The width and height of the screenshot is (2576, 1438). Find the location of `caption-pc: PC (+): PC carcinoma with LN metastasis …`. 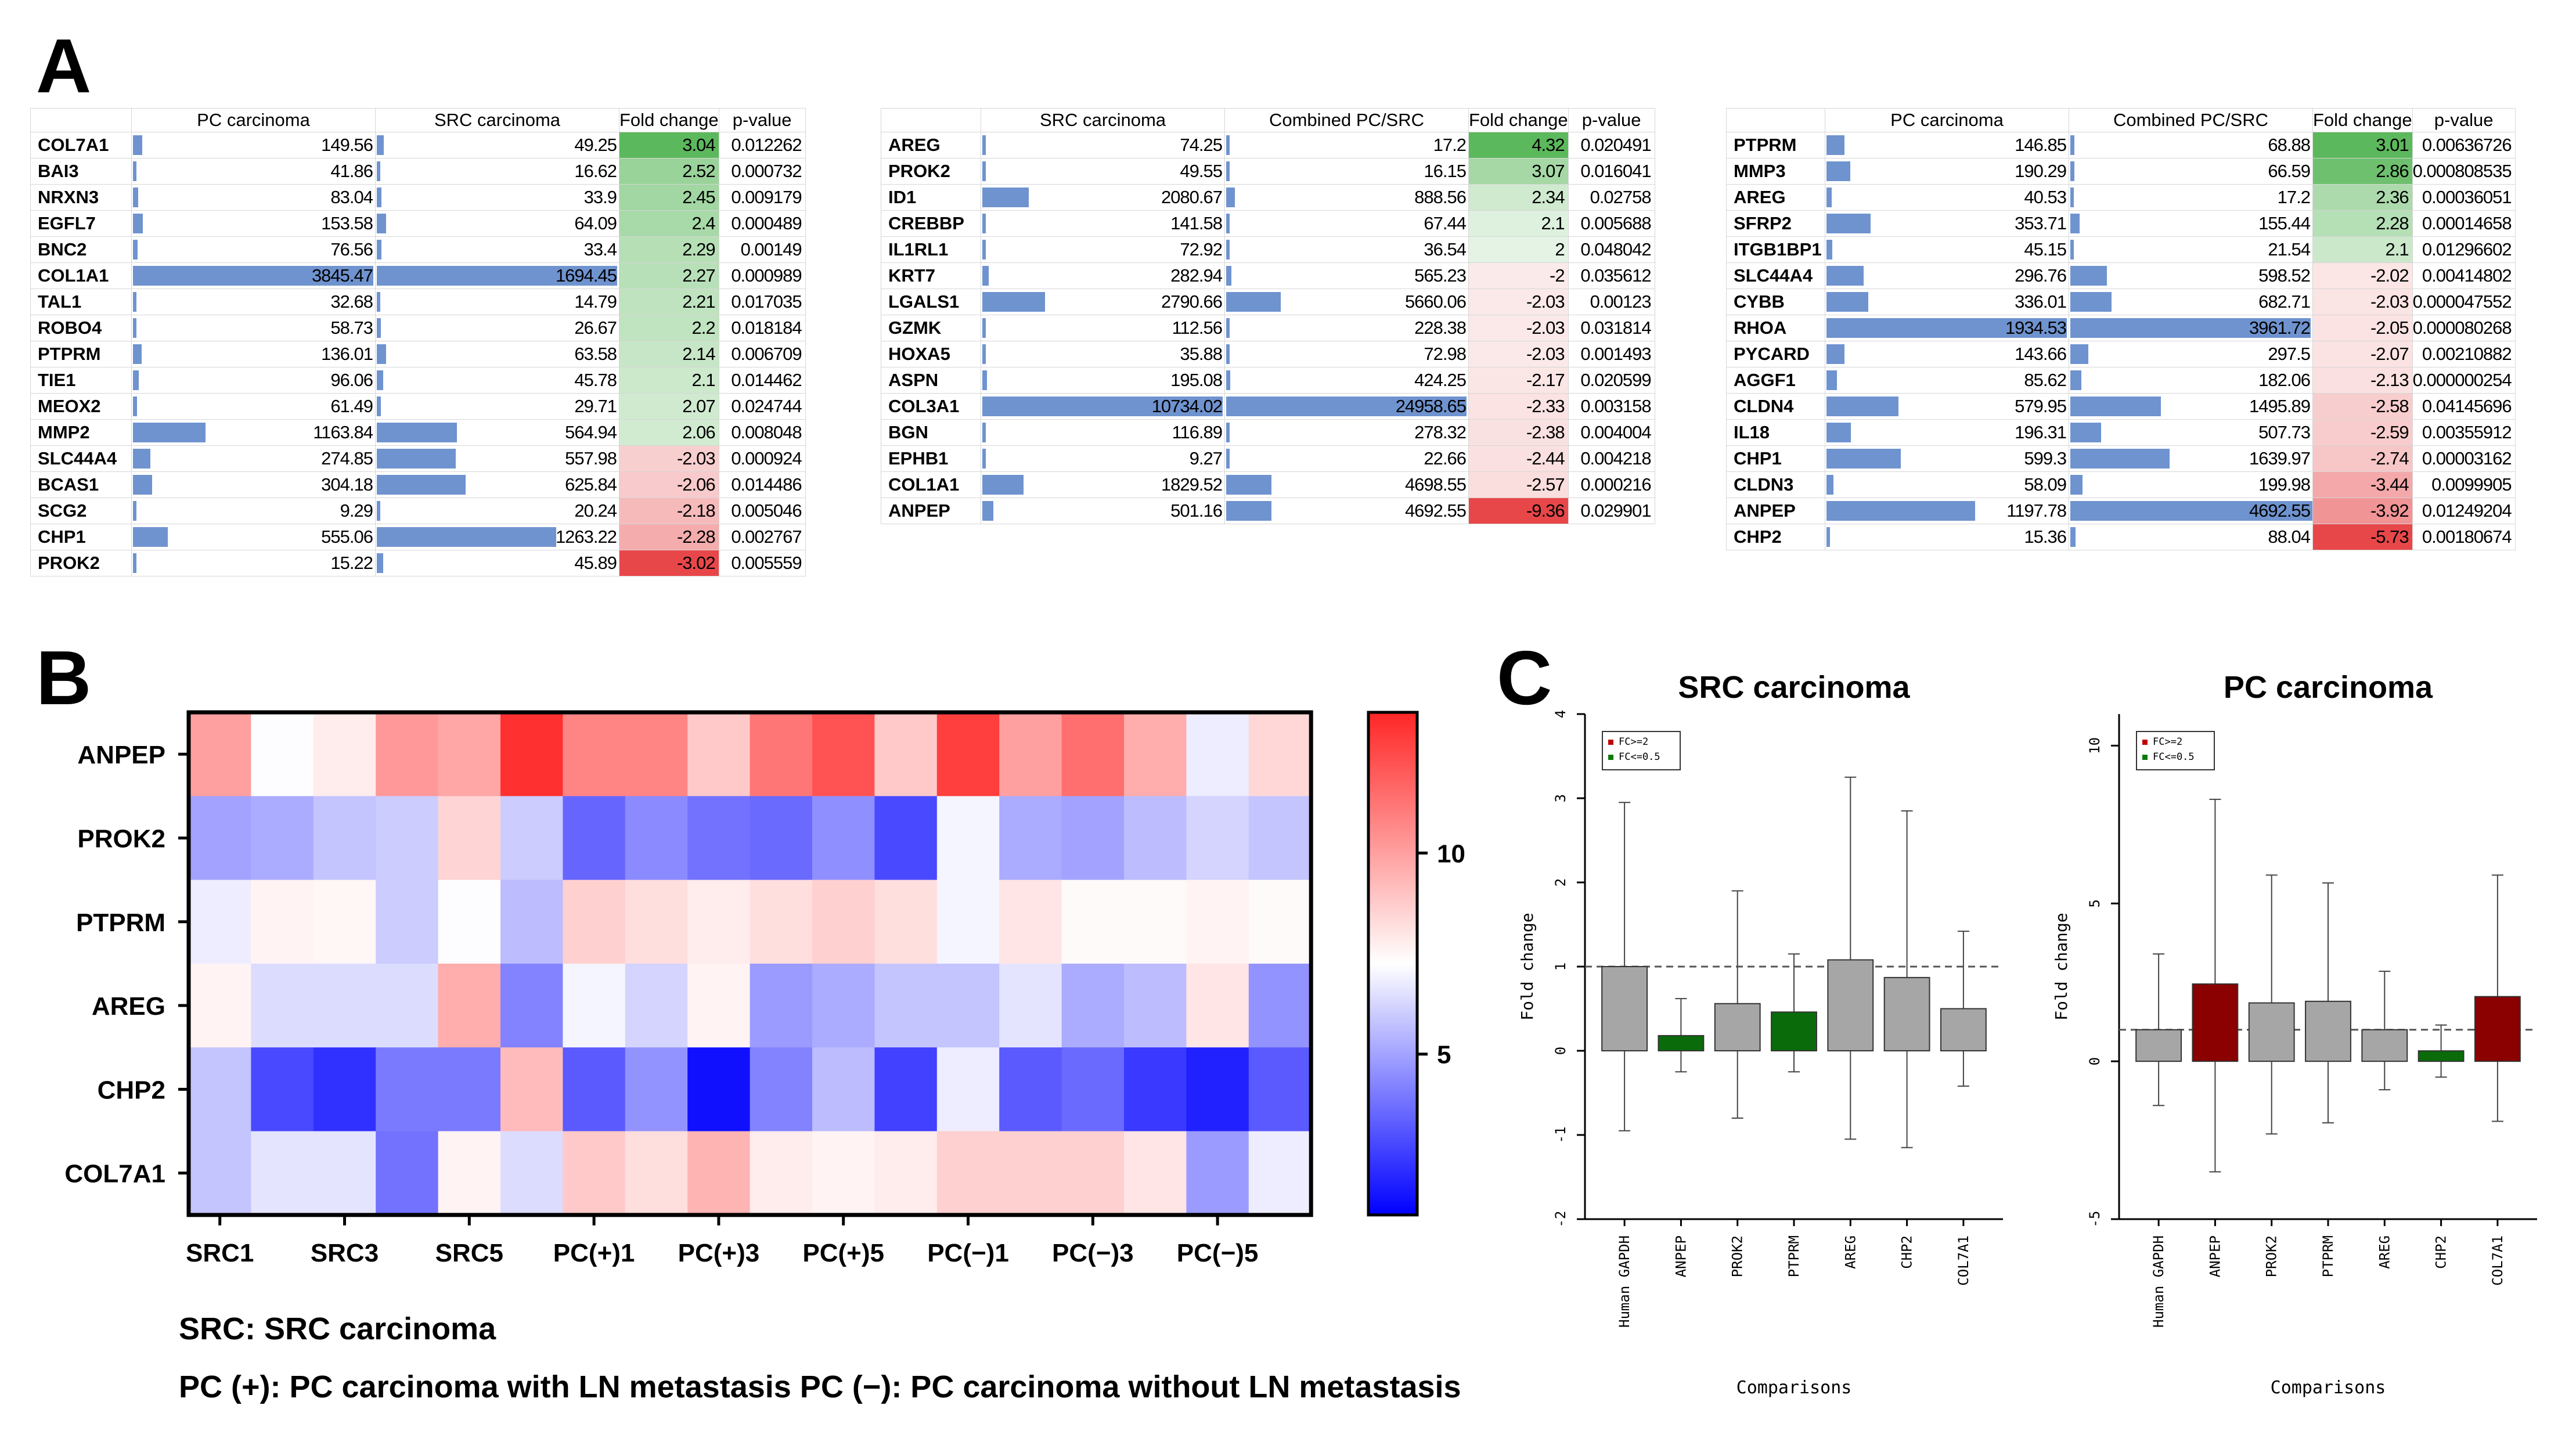

caption-pc: PC (+): PC carcinoma with LN metastasis … is located at coordinates (820, 1386).